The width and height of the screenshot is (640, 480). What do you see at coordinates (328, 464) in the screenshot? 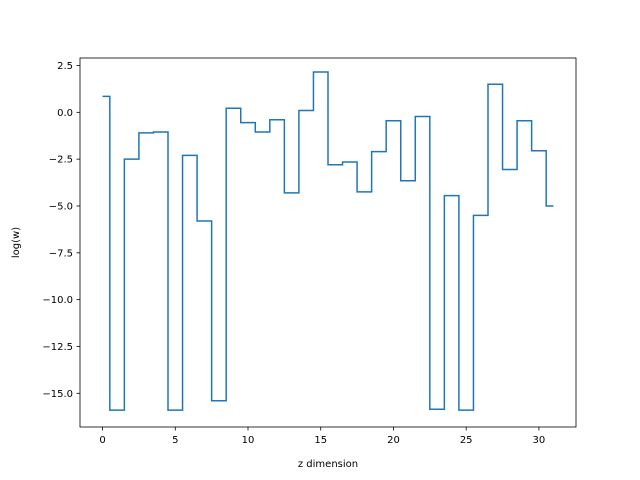
I see `x-axis-label: z dimension` at bounding box center [328, 464].